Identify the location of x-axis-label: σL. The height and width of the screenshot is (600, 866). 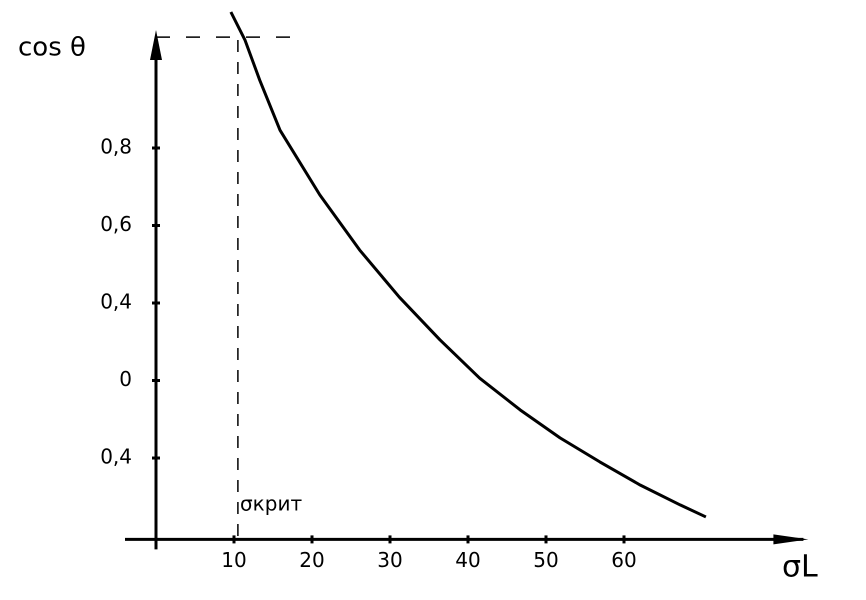
(800, 567).